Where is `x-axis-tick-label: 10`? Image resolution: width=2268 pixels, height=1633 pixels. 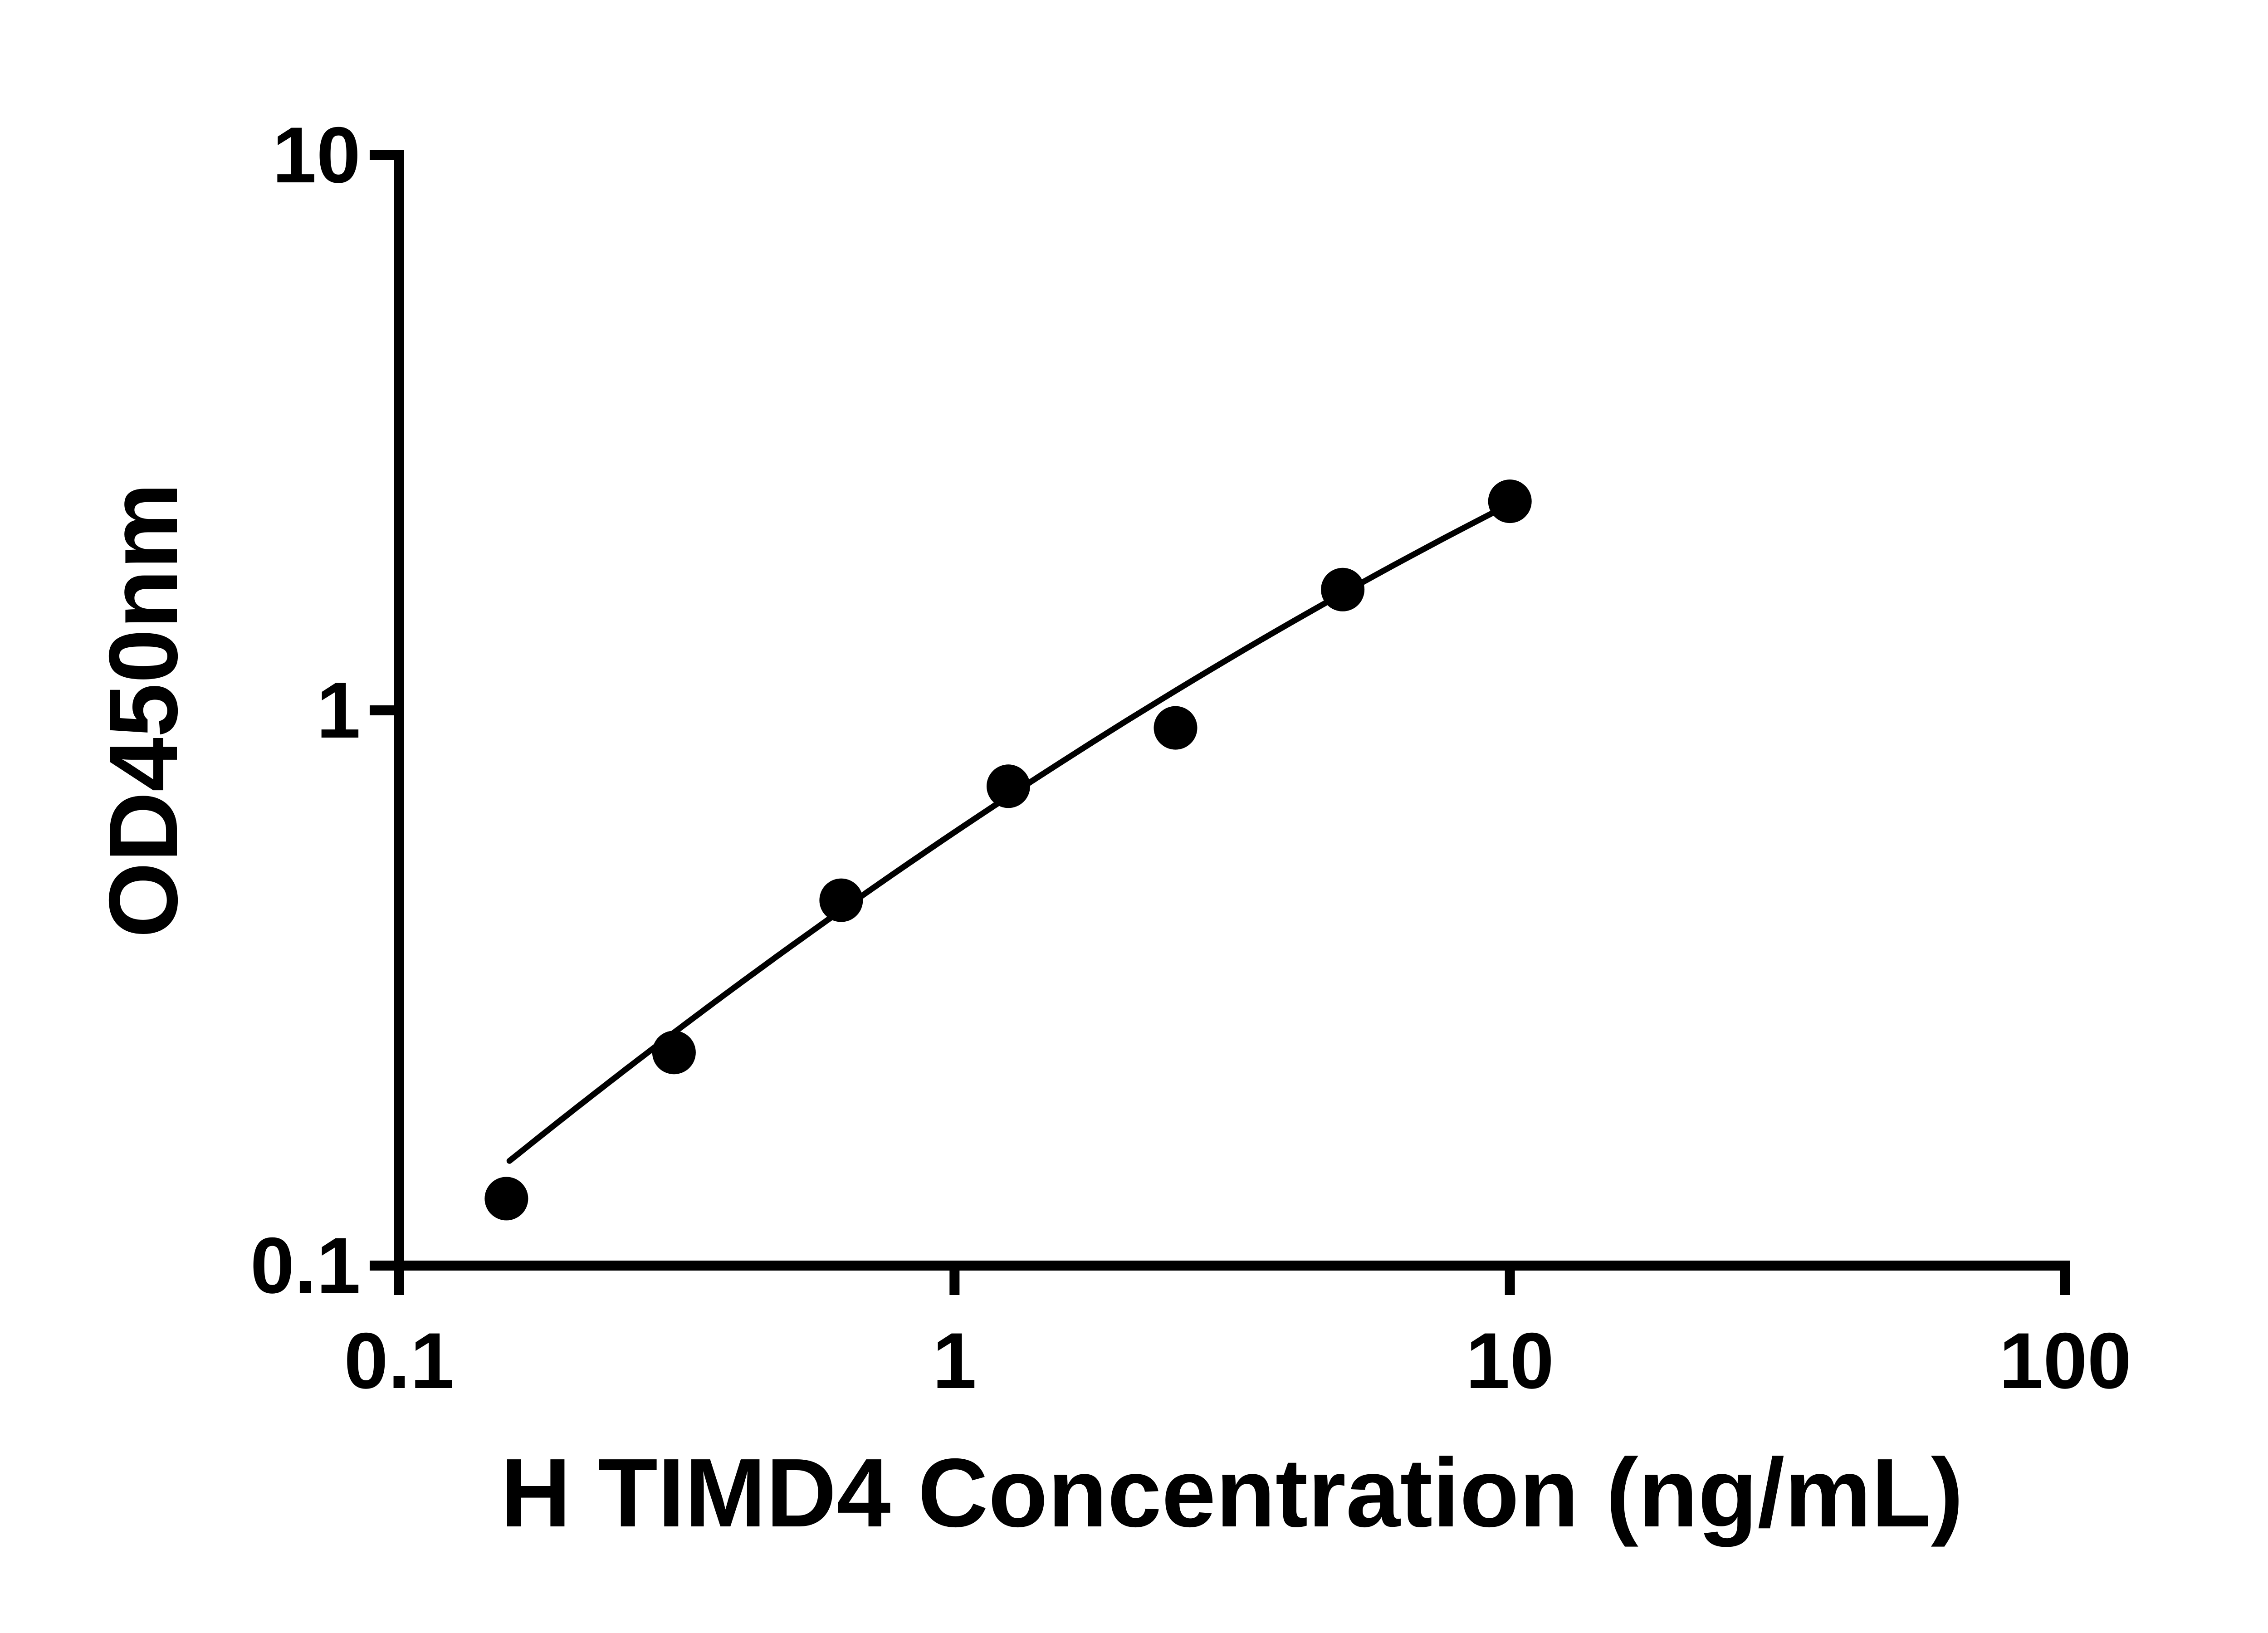 x-axis-tick-label: 10 is located at coordinates (1510, 1361).